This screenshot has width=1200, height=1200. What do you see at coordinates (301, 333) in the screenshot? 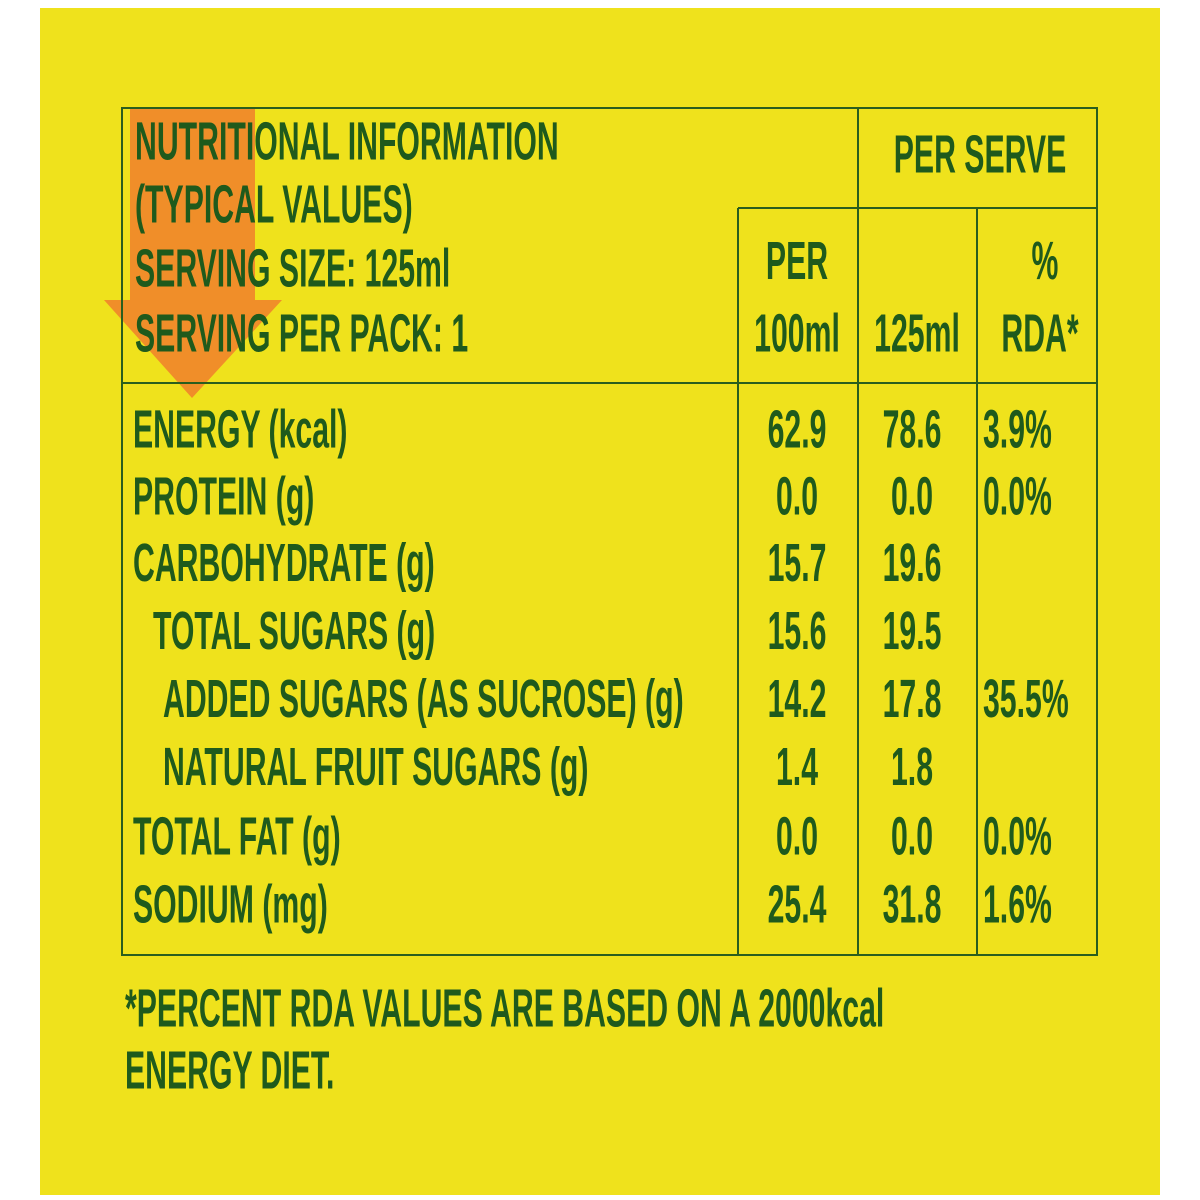
I see `header-title: SERVING PER PACK: 1` at bounding box center [301, 333].